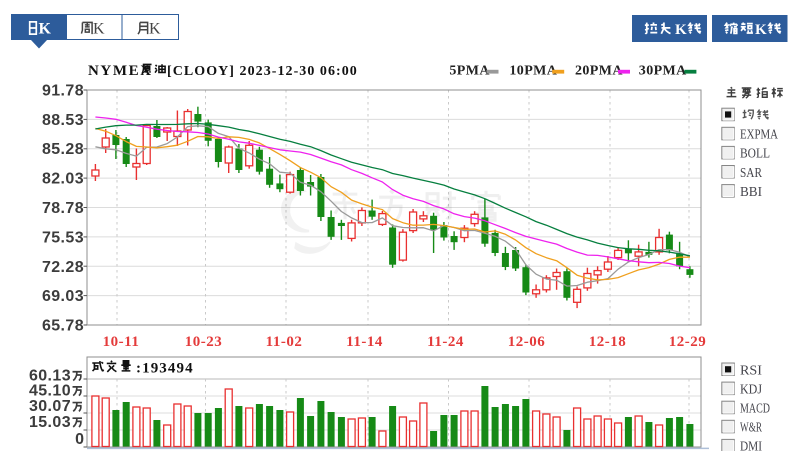 The image size is (800, 456). Describe the element at coordinates (751, 445) in the screenshot. I see `svg-text: DMI` at that location.